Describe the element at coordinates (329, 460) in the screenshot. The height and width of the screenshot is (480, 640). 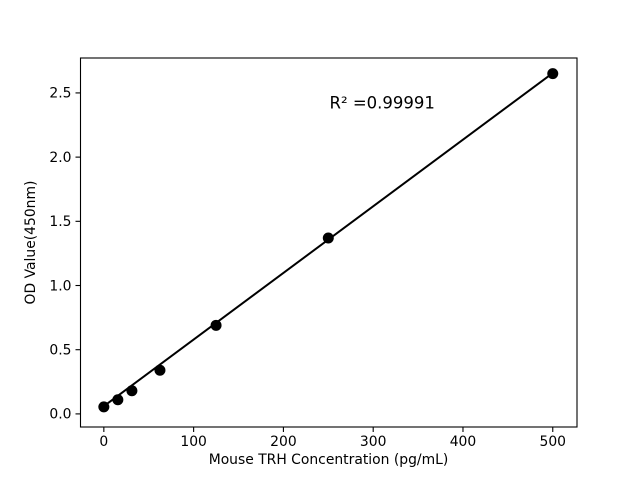
I see `x-axis-label: Mouse TRH Concentration (pg/mL)` at that location.